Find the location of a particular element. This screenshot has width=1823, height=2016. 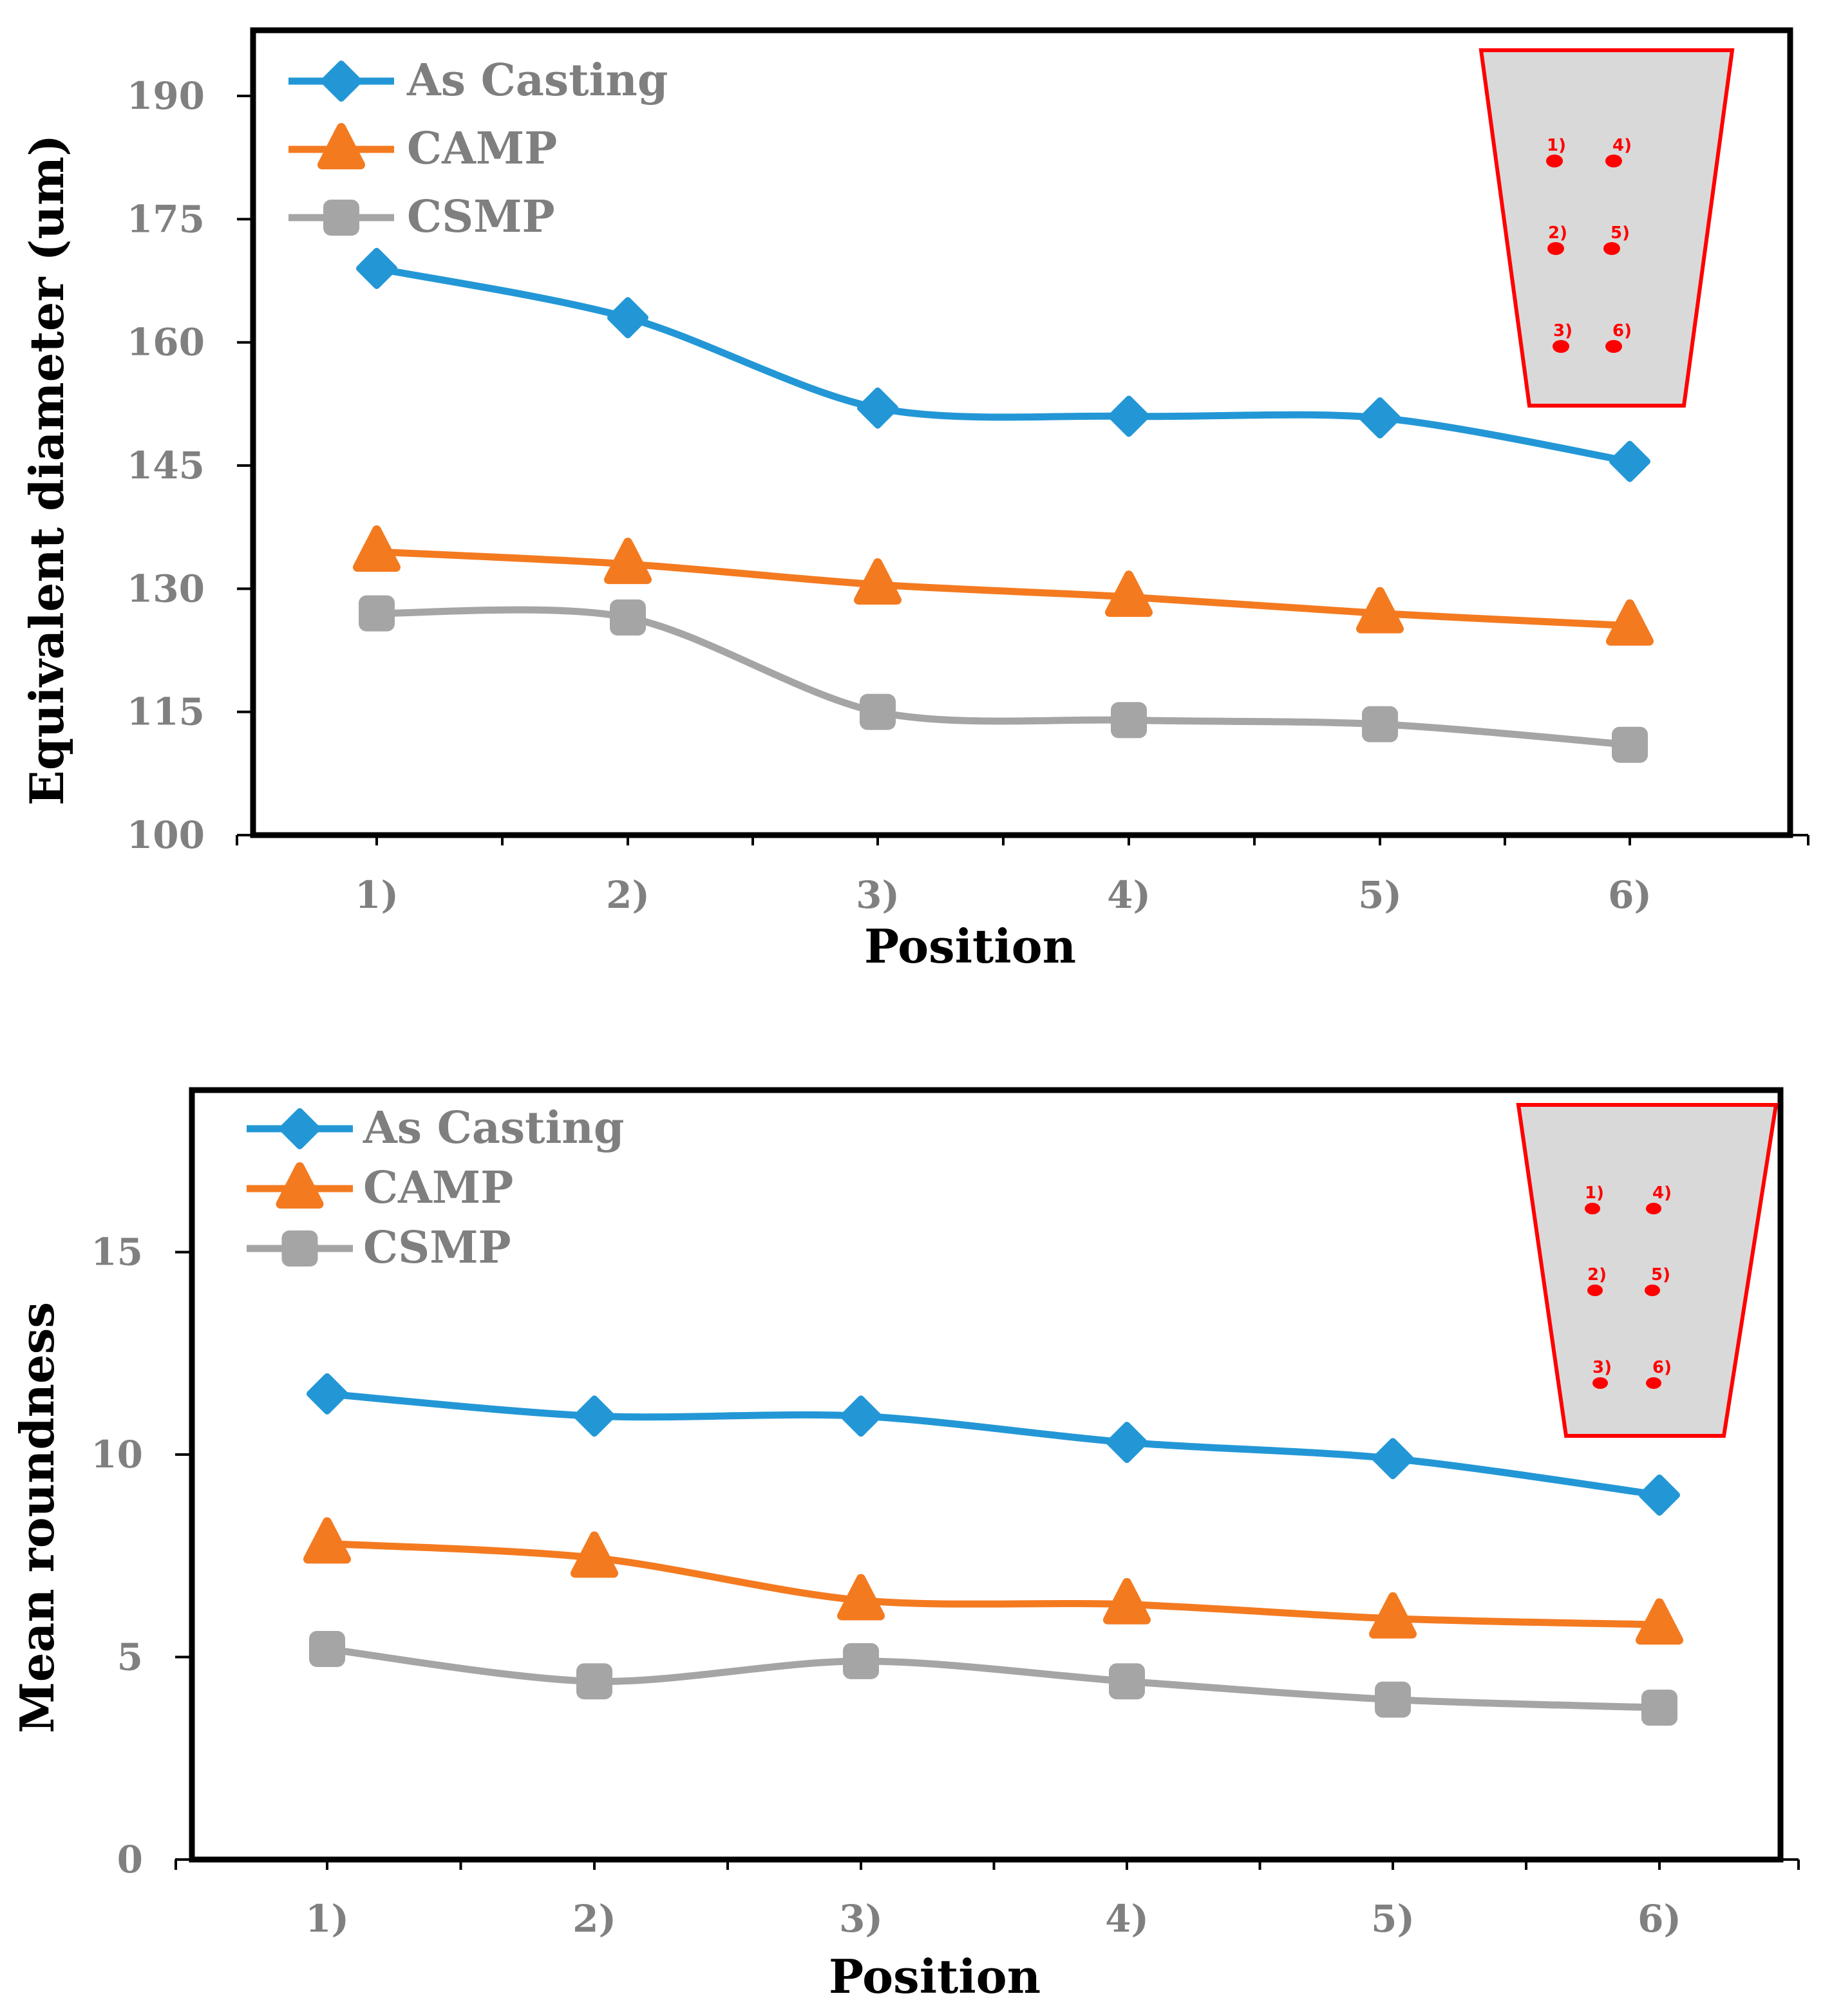

y-tick-label: 115 is located at coordinates (166, 712).